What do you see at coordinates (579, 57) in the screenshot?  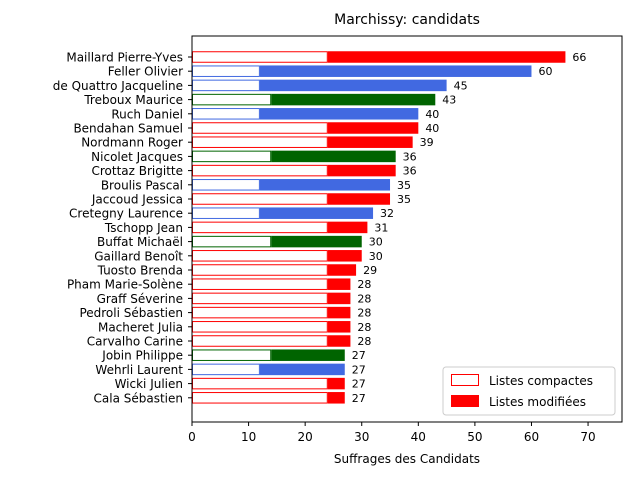 I see `bar-value-label: 66` at bounding box center [579, 57].